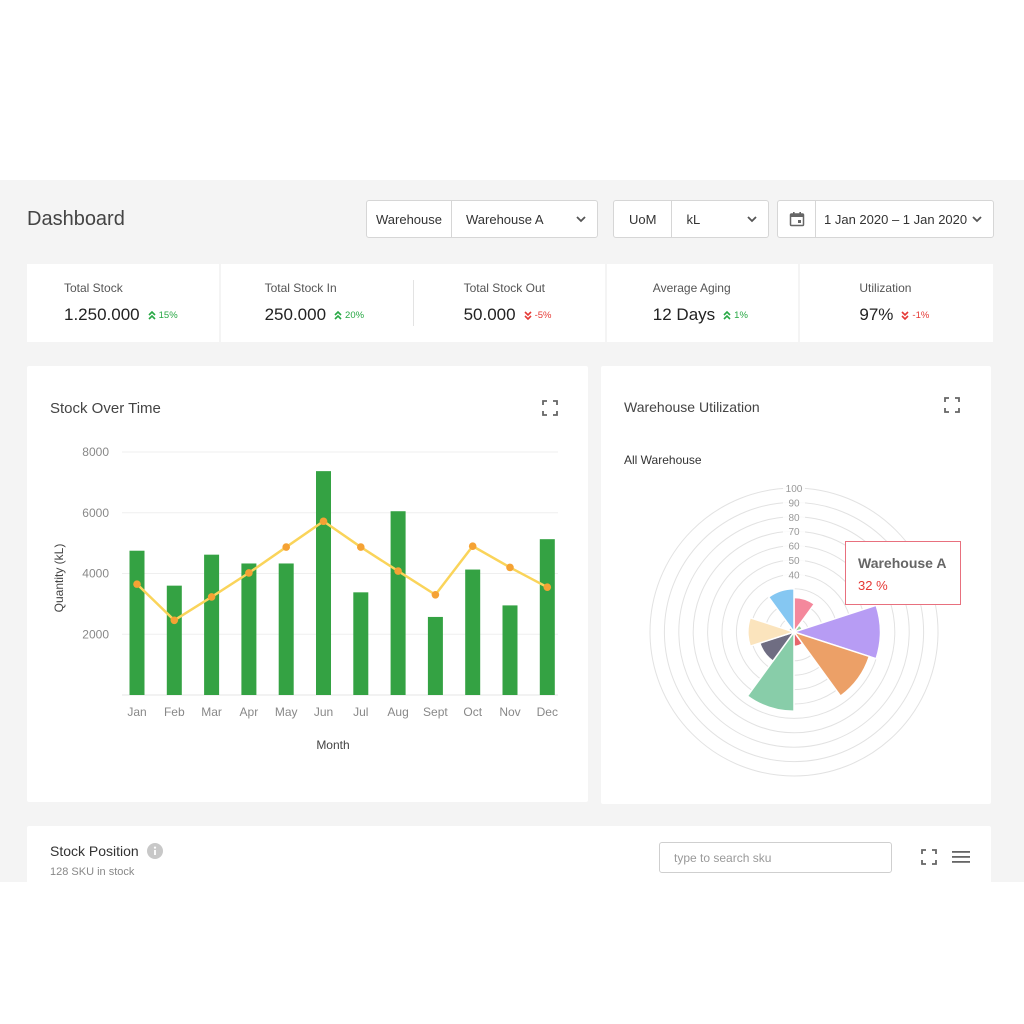 This screenshot has width=1024, height=1024. I want to click on y-axis-label: Quantity (kL), so click(59, 578).